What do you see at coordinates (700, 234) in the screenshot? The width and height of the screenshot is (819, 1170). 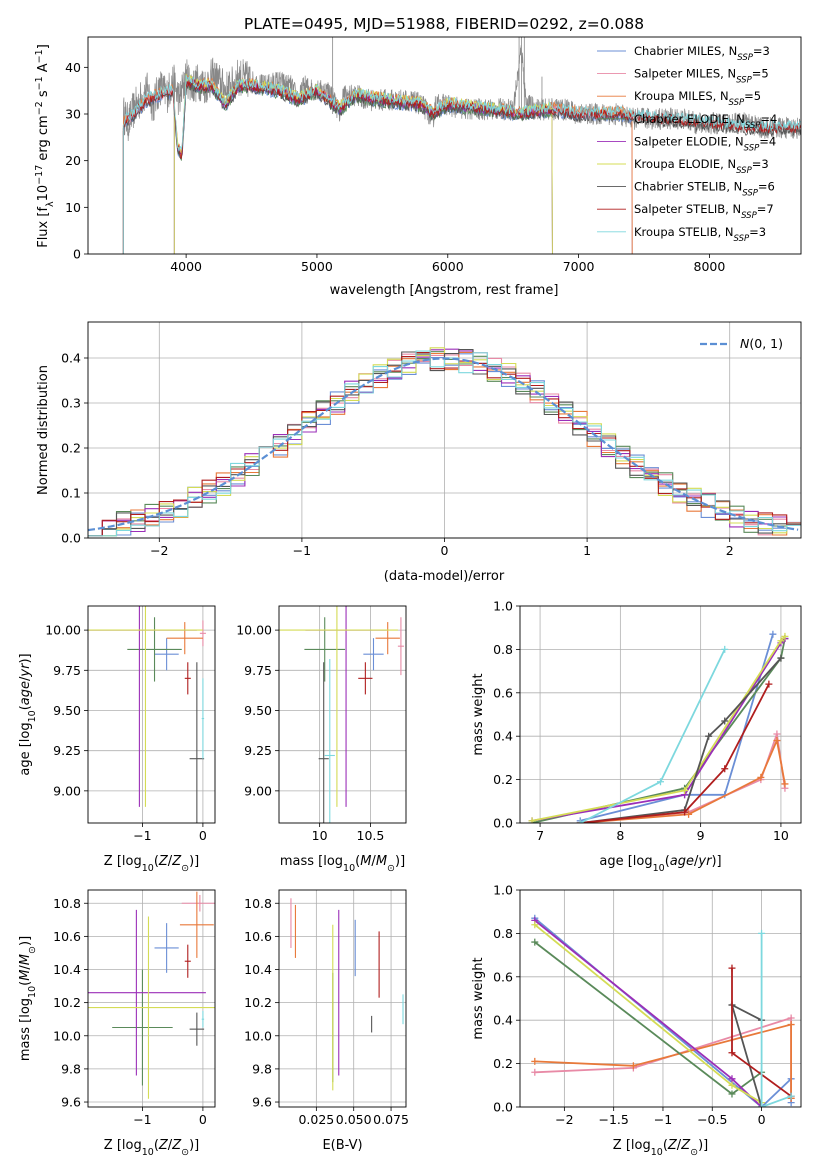 I see `legend-label-kroupa_stelib: Kroupa STELIB, NSSP=3` at bounding box center [700, 234].